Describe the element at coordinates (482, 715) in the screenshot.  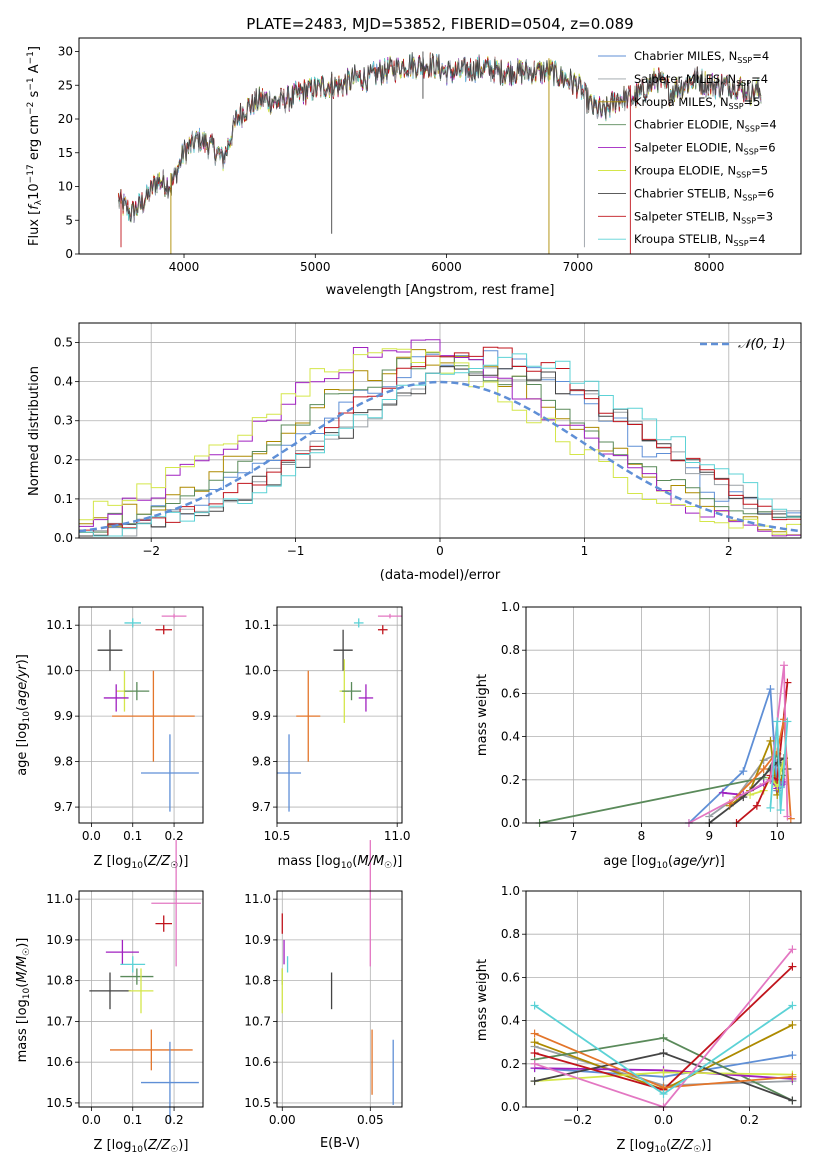
I see `p5-ylabel: mass weight` at that location.